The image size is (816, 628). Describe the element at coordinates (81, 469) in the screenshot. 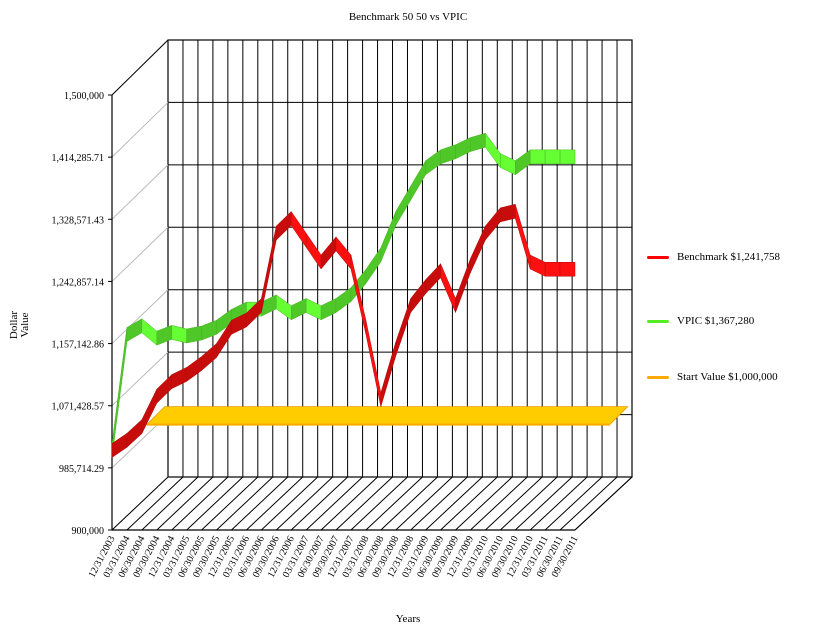

I see `y-tick-label: 985,714.29` at that location.